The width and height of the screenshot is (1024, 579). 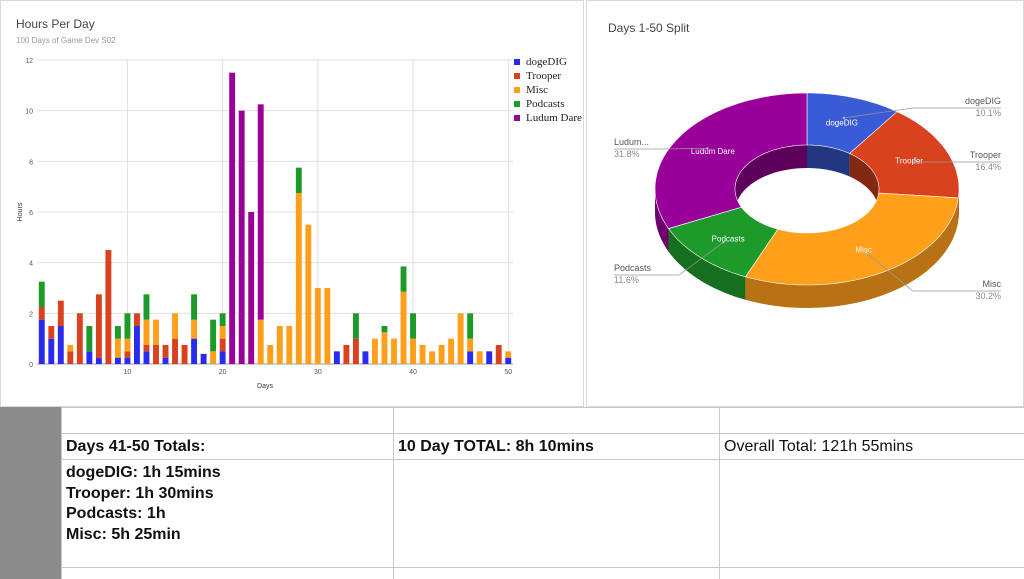 I want to click on row-header-gutter, so click(x=30, y=493).